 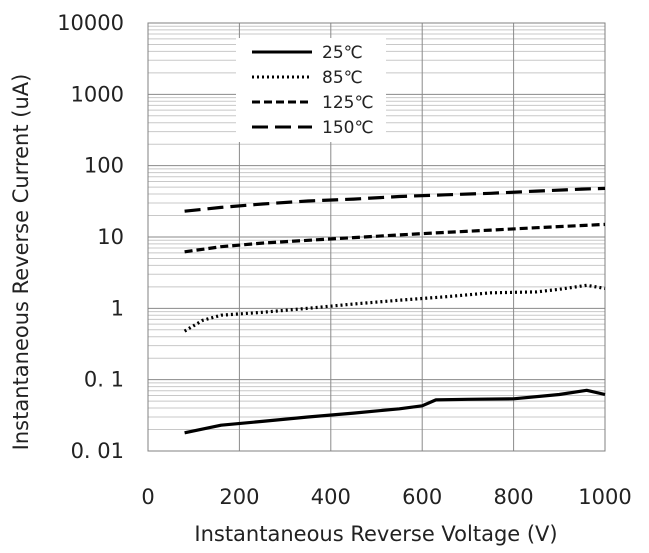 I want to click on x-tick-label: 600, so click(x=422, y=497).